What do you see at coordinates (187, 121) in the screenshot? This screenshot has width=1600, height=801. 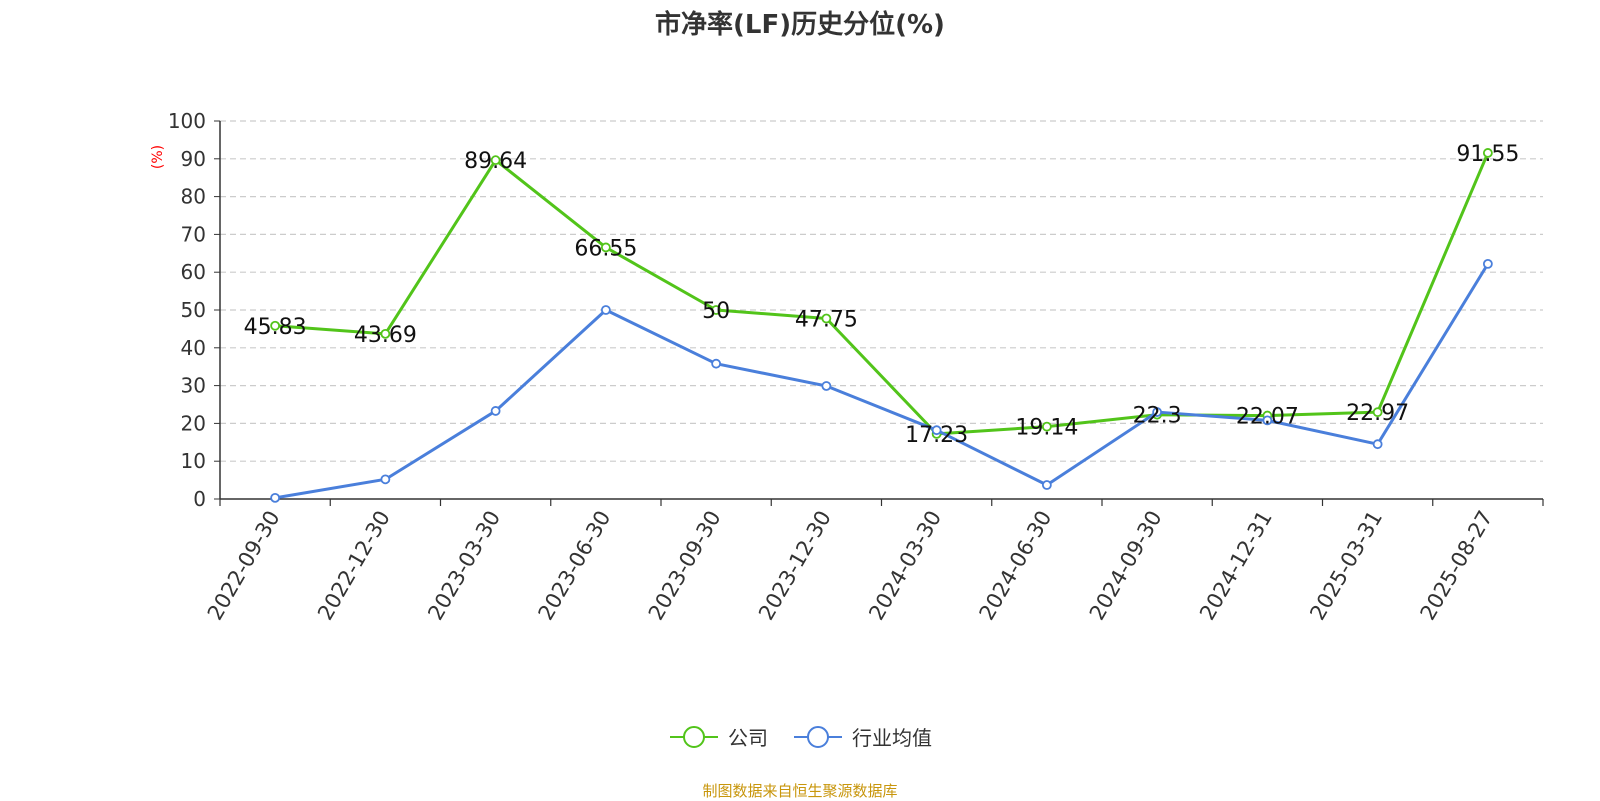 I see `y-tick-label: 100` at bounding box center [187, 121].